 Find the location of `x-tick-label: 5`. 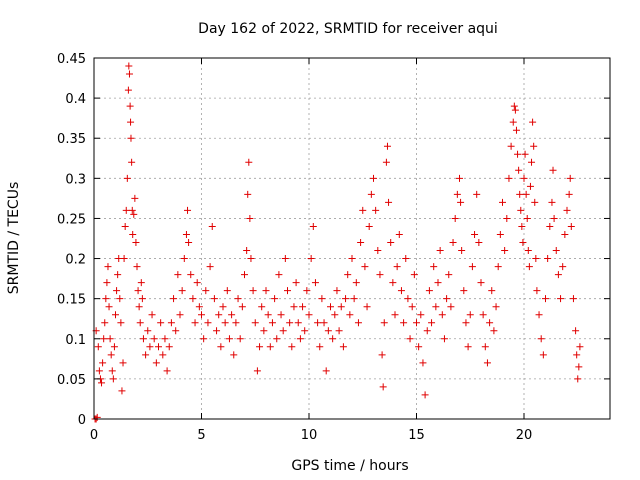

x-tick-label: 5 is located at coordinates (201, 435).